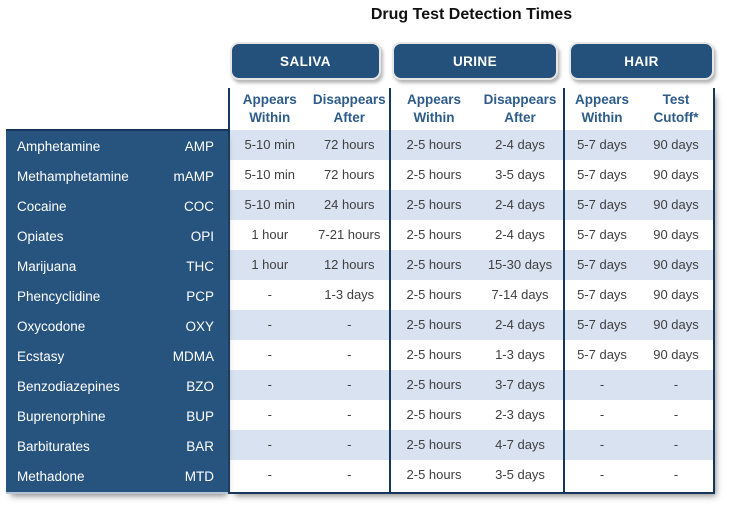 This screenshot has height=520, width=748. What do you see at coordinates (349, 174) in the screenshot?
I see `saliva-disappears-cell: 72 hours` at bounding box center [349, 174].